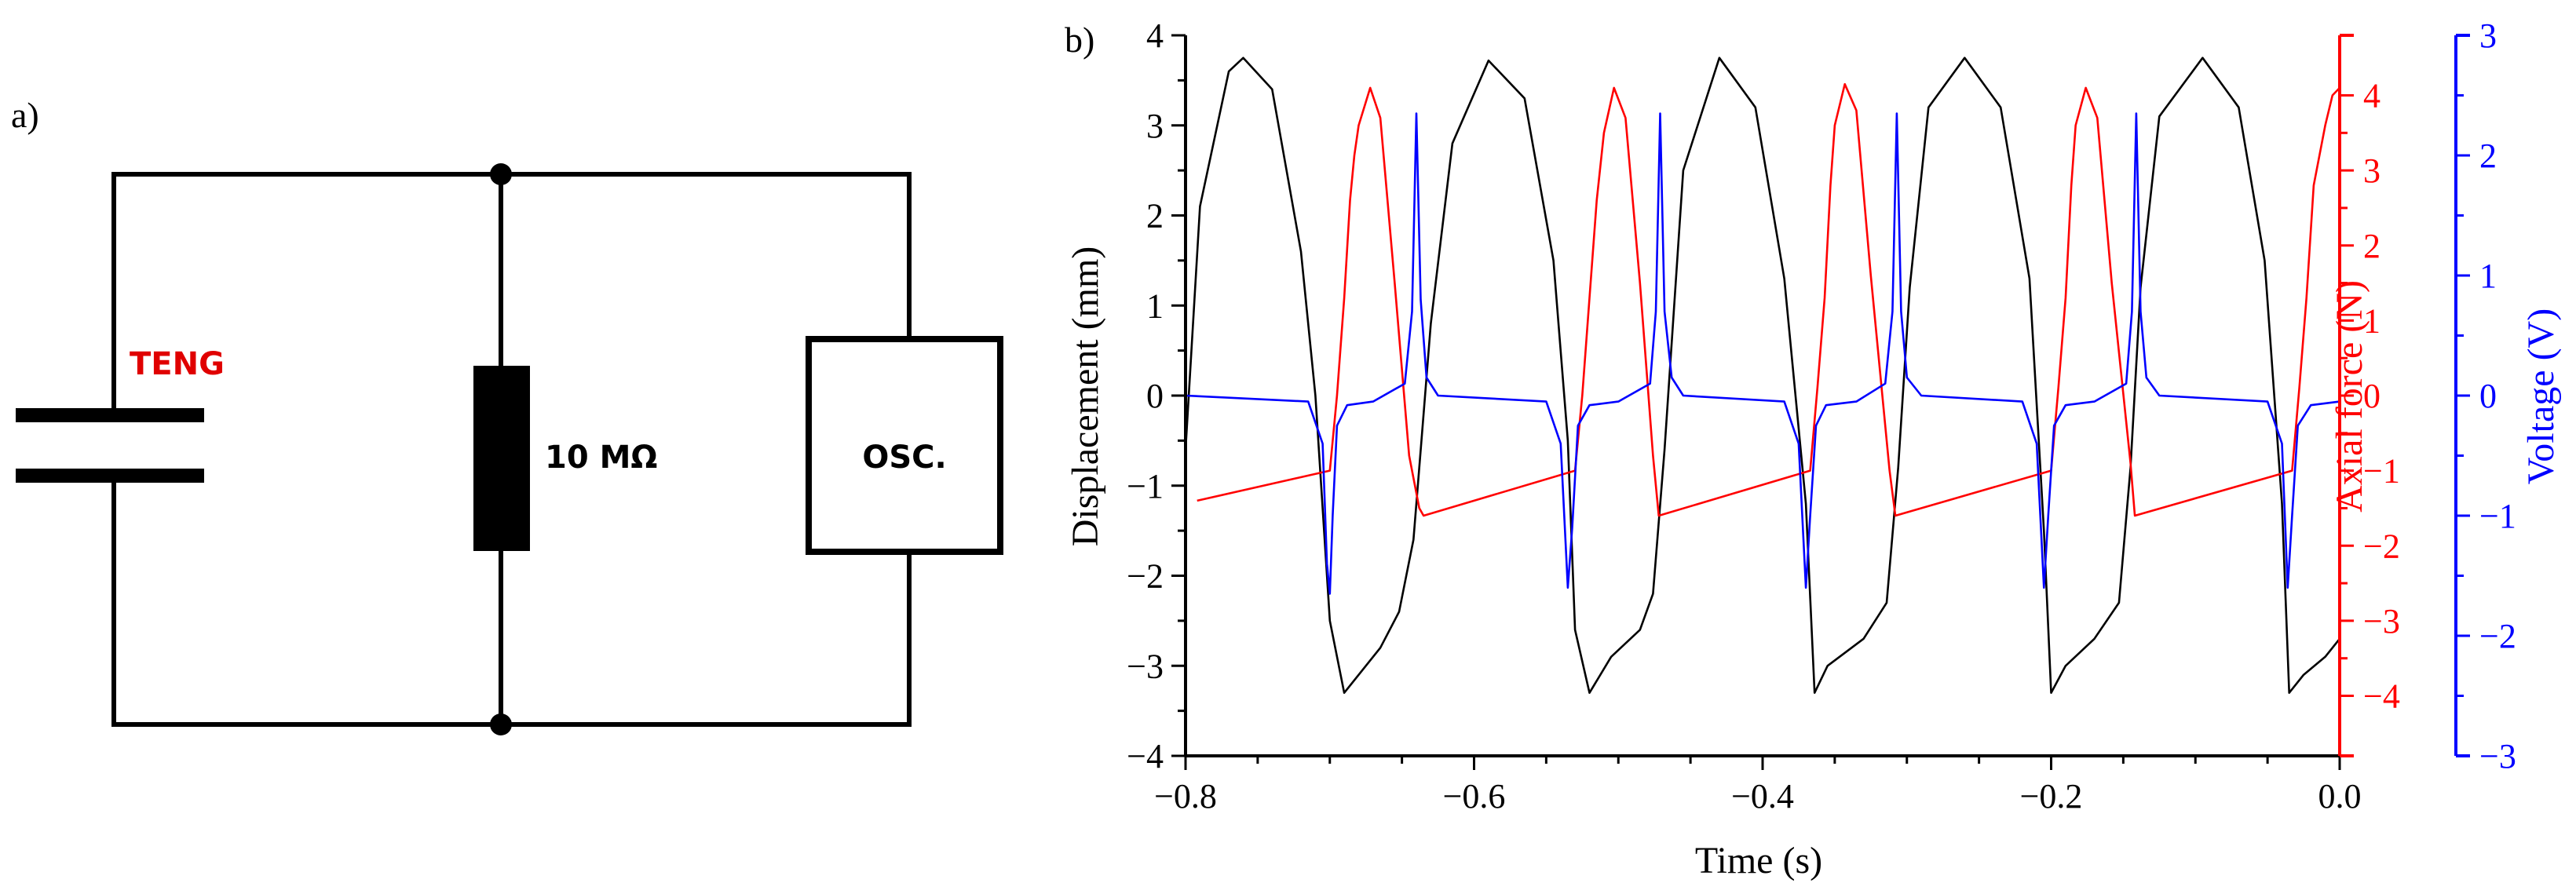 The width and height of the screenshot is (2576, 894). What do you see at coordinates (1079, 40) in the screenshot?
I see `panel-b-label: b)` at bounding box center [1079, 40].